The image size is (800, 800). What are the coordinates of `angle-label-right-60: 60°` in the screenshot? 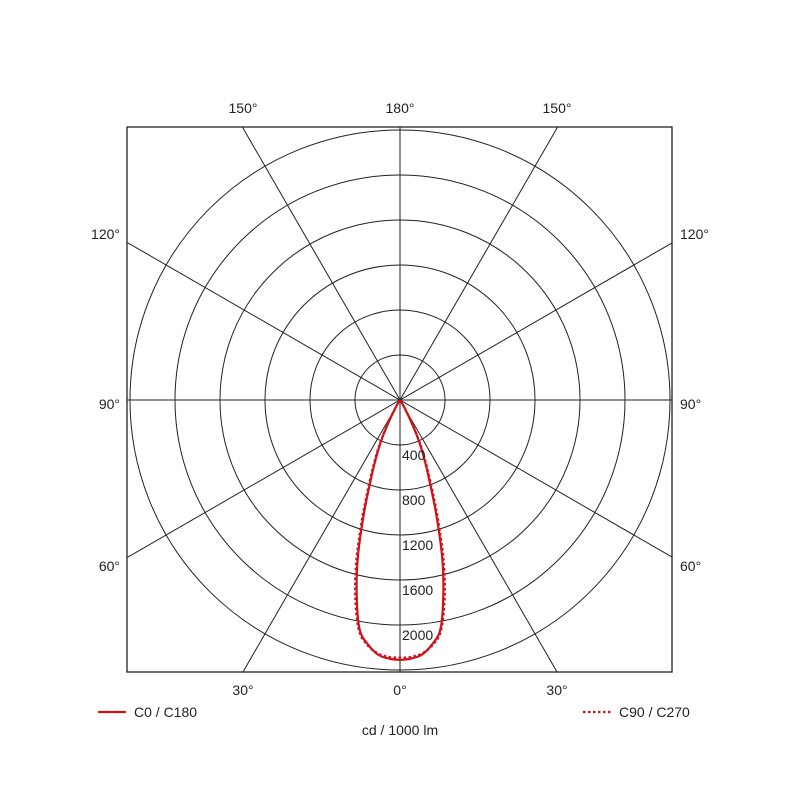 It's located at (690, 566).